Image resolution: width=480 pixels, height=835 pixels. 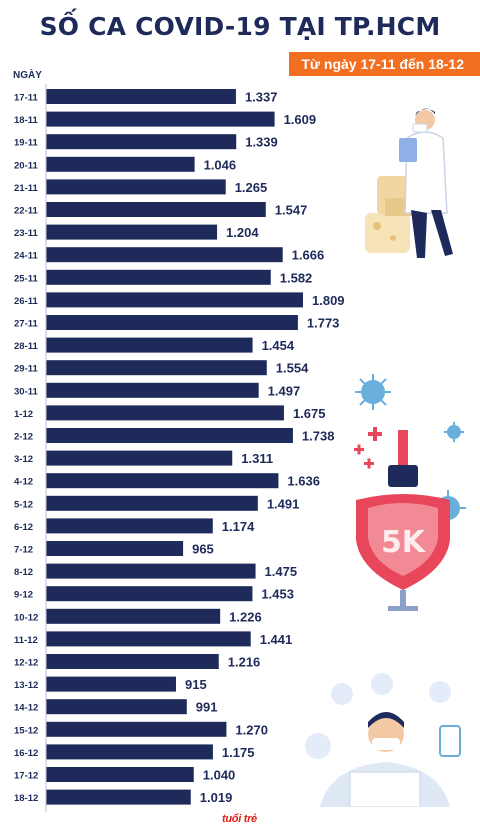 I want to click on value-label: 1.265, so click(x=251, y=187).